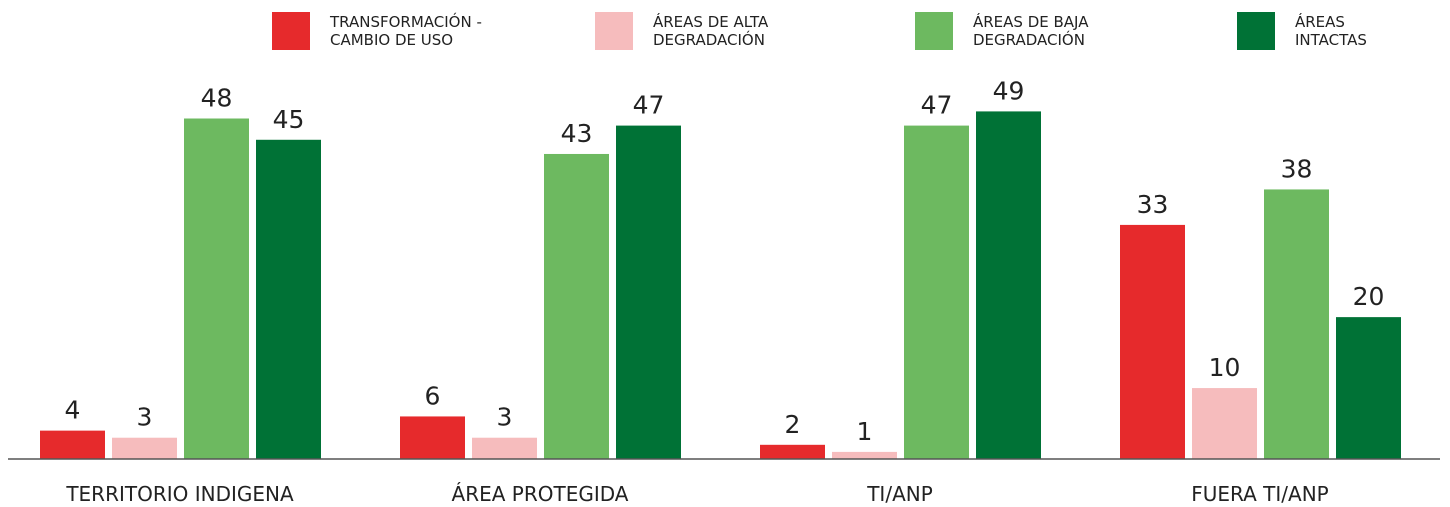 This screenshot has width=1450, height=507. Describe the element at coordinates (179, 494) in the screenshot. I see `x-tick-label: TERRITORIO INDIGENA` at that location.